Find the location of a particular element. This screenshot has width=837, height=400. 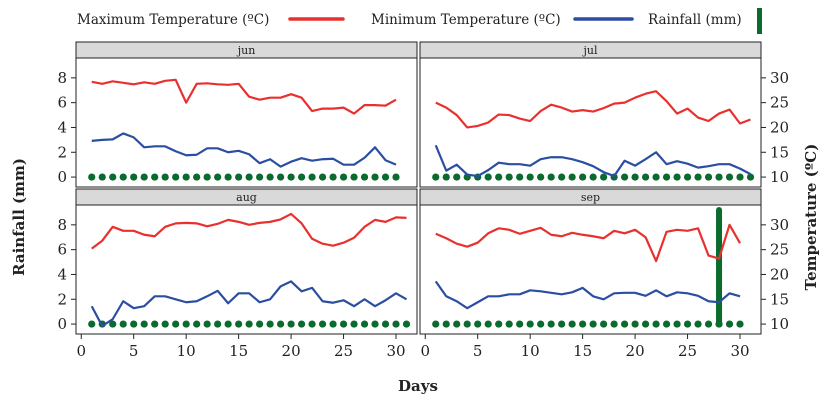

strip-label-jul: jul is located at coordinates (589, 50).